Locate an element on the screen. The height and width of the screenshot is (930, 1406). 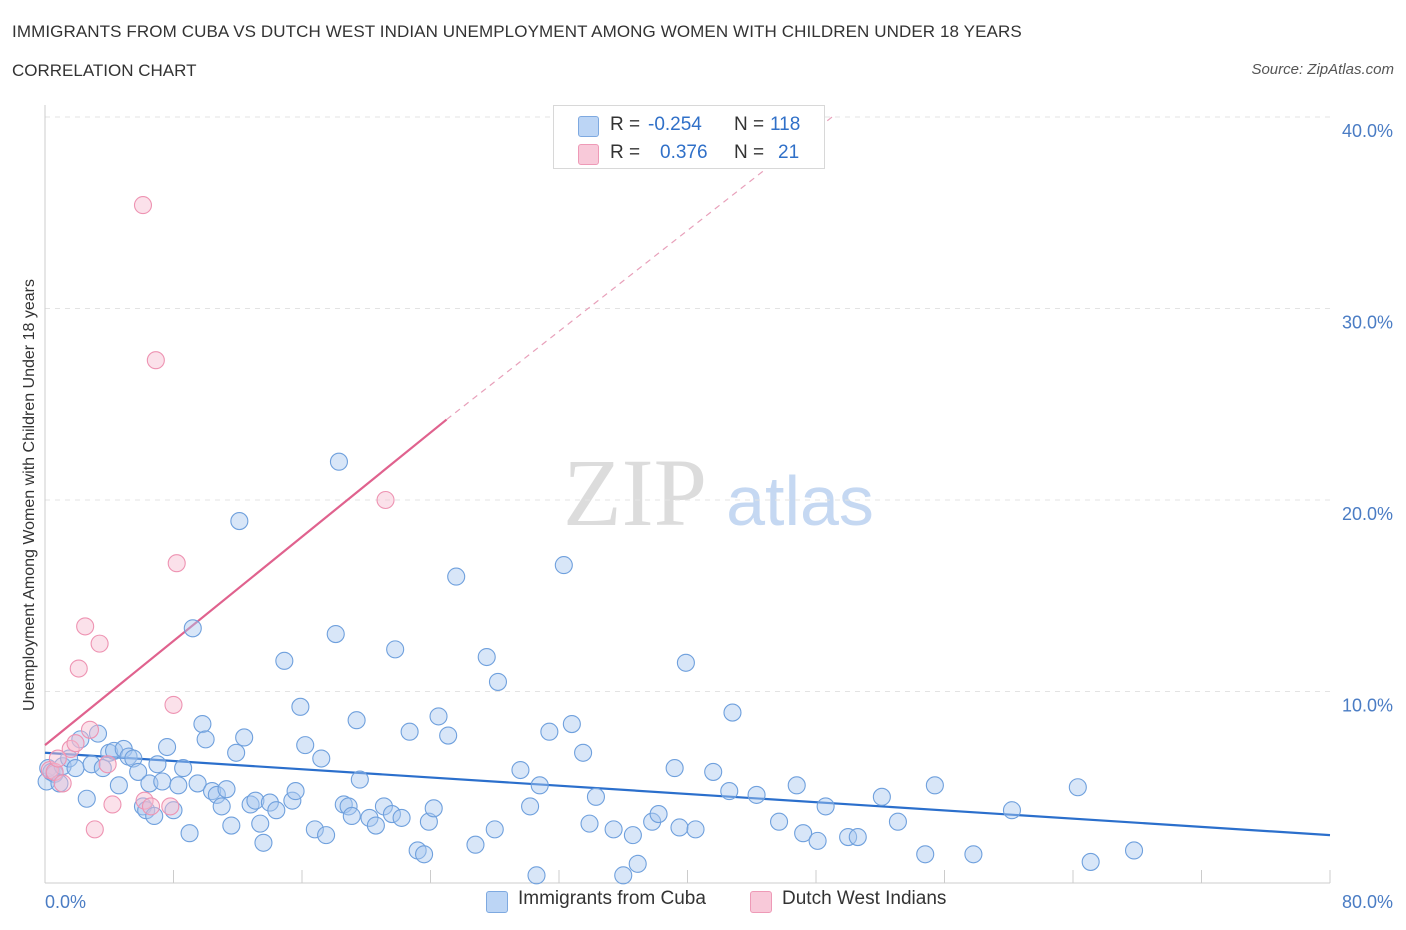
legend-swatch-cuba is located at coordinates (588, 126).